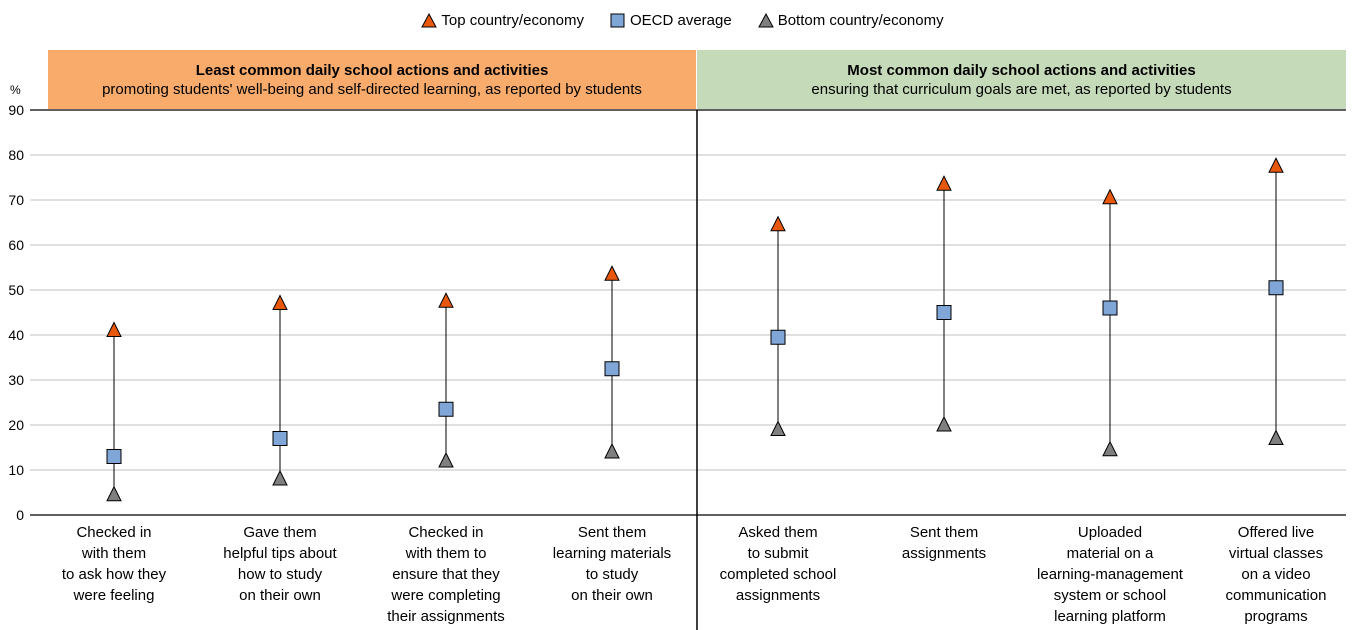  Describe the element at coordinates (114, 574) in the screenshot. I see `x-category-label-line: to ask how they` at that location.